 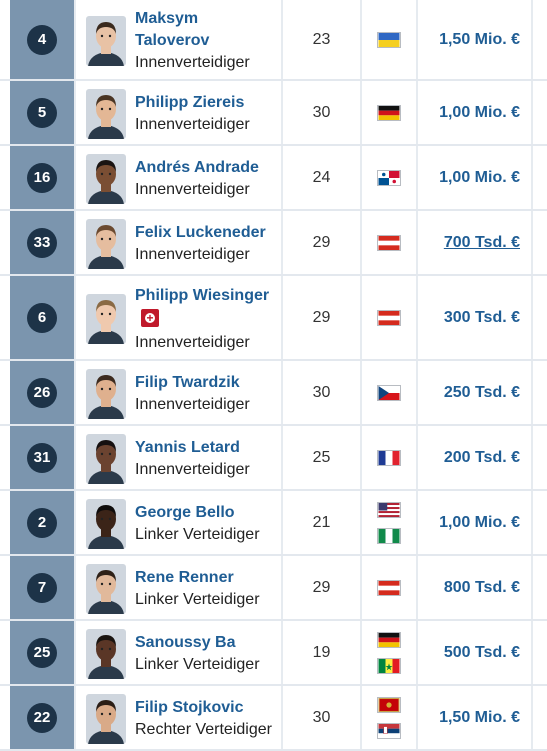 I want to click on player-name-link: Taloverov, so click(x=172, y=40).